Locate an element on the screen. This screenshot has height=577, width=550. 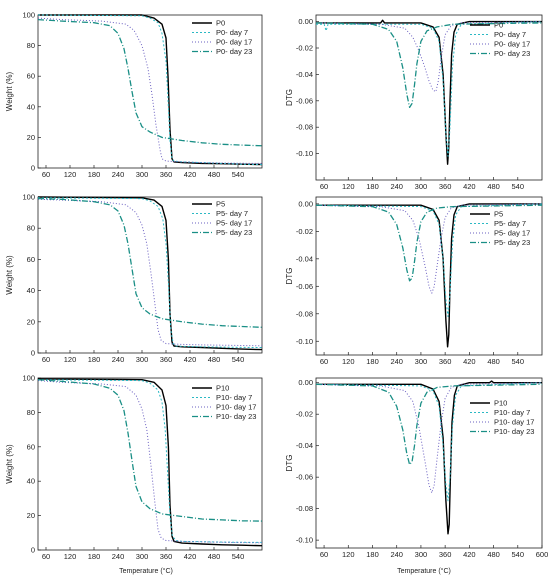
series-line-p10 is located at coordinates (150, 462).